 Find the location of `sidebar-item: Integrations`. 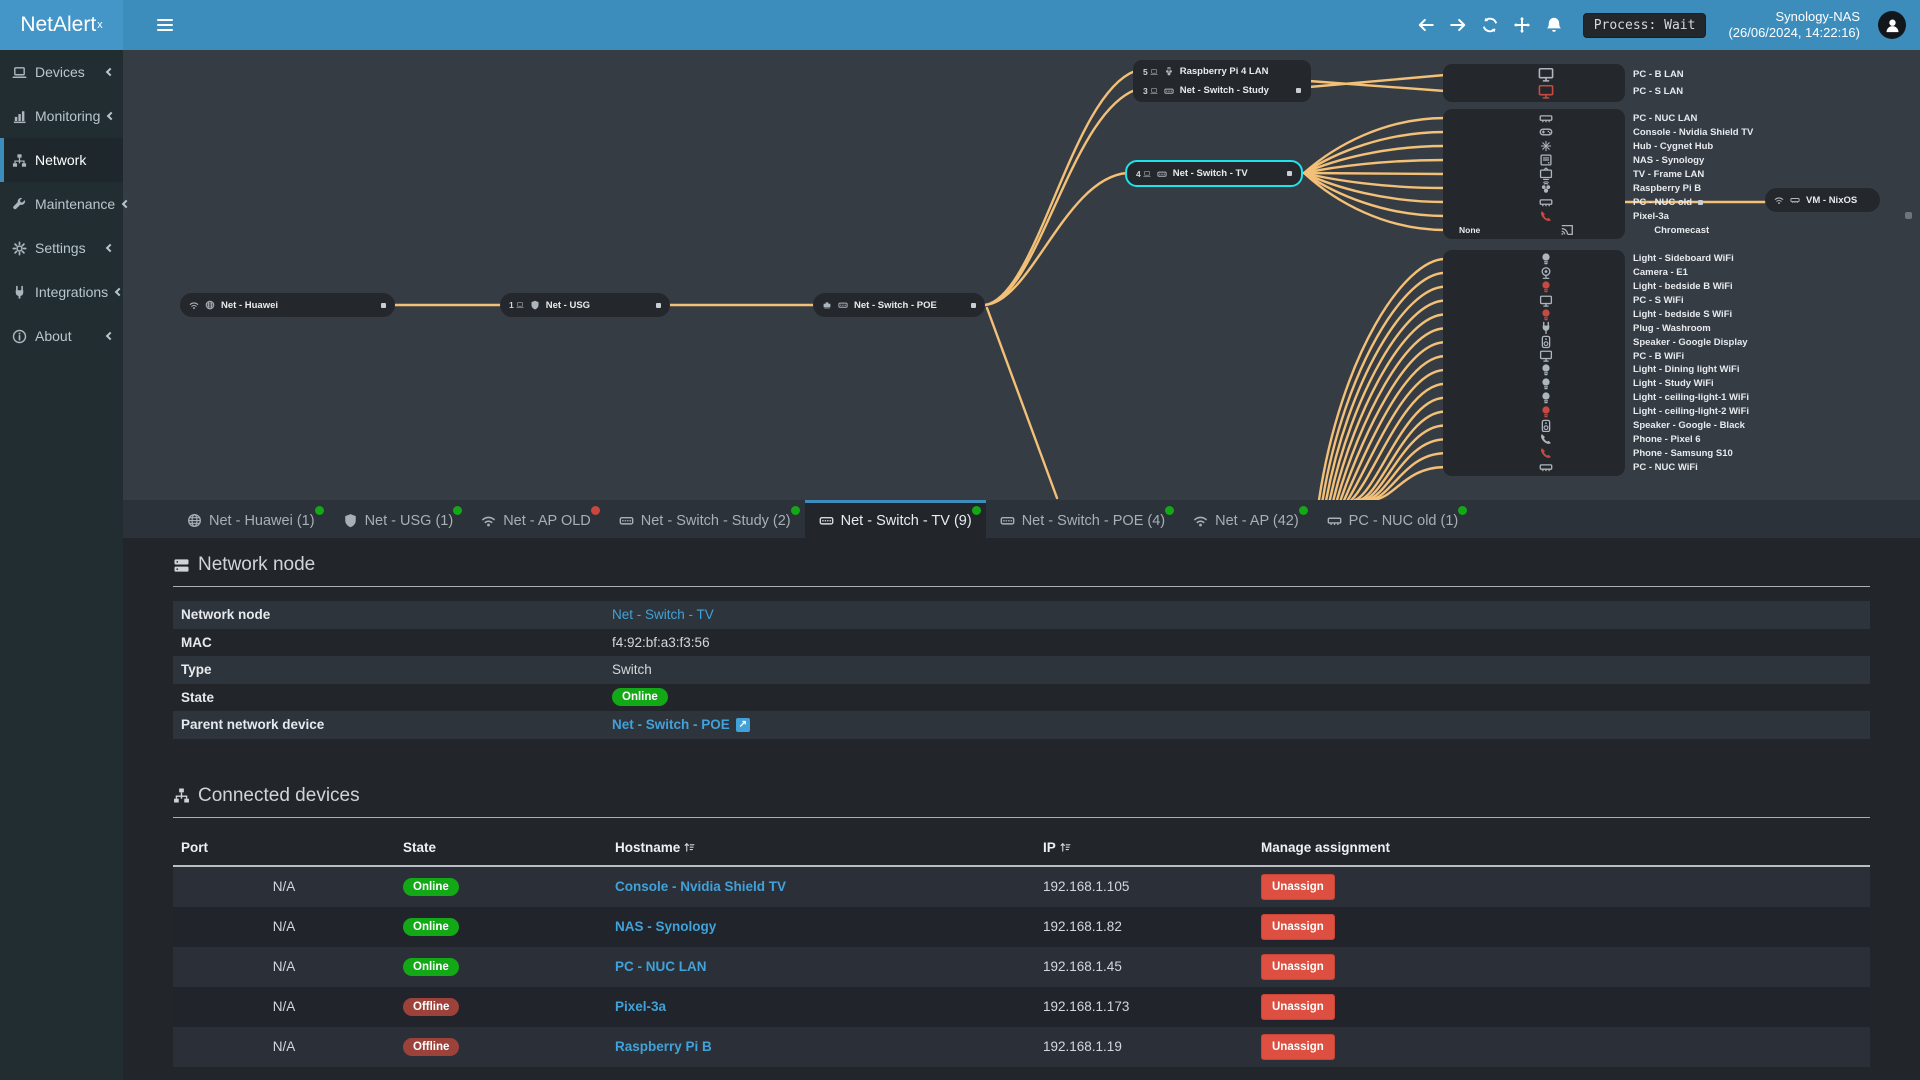

sidebar-item: Integrations is located at coordinates (62, 292).